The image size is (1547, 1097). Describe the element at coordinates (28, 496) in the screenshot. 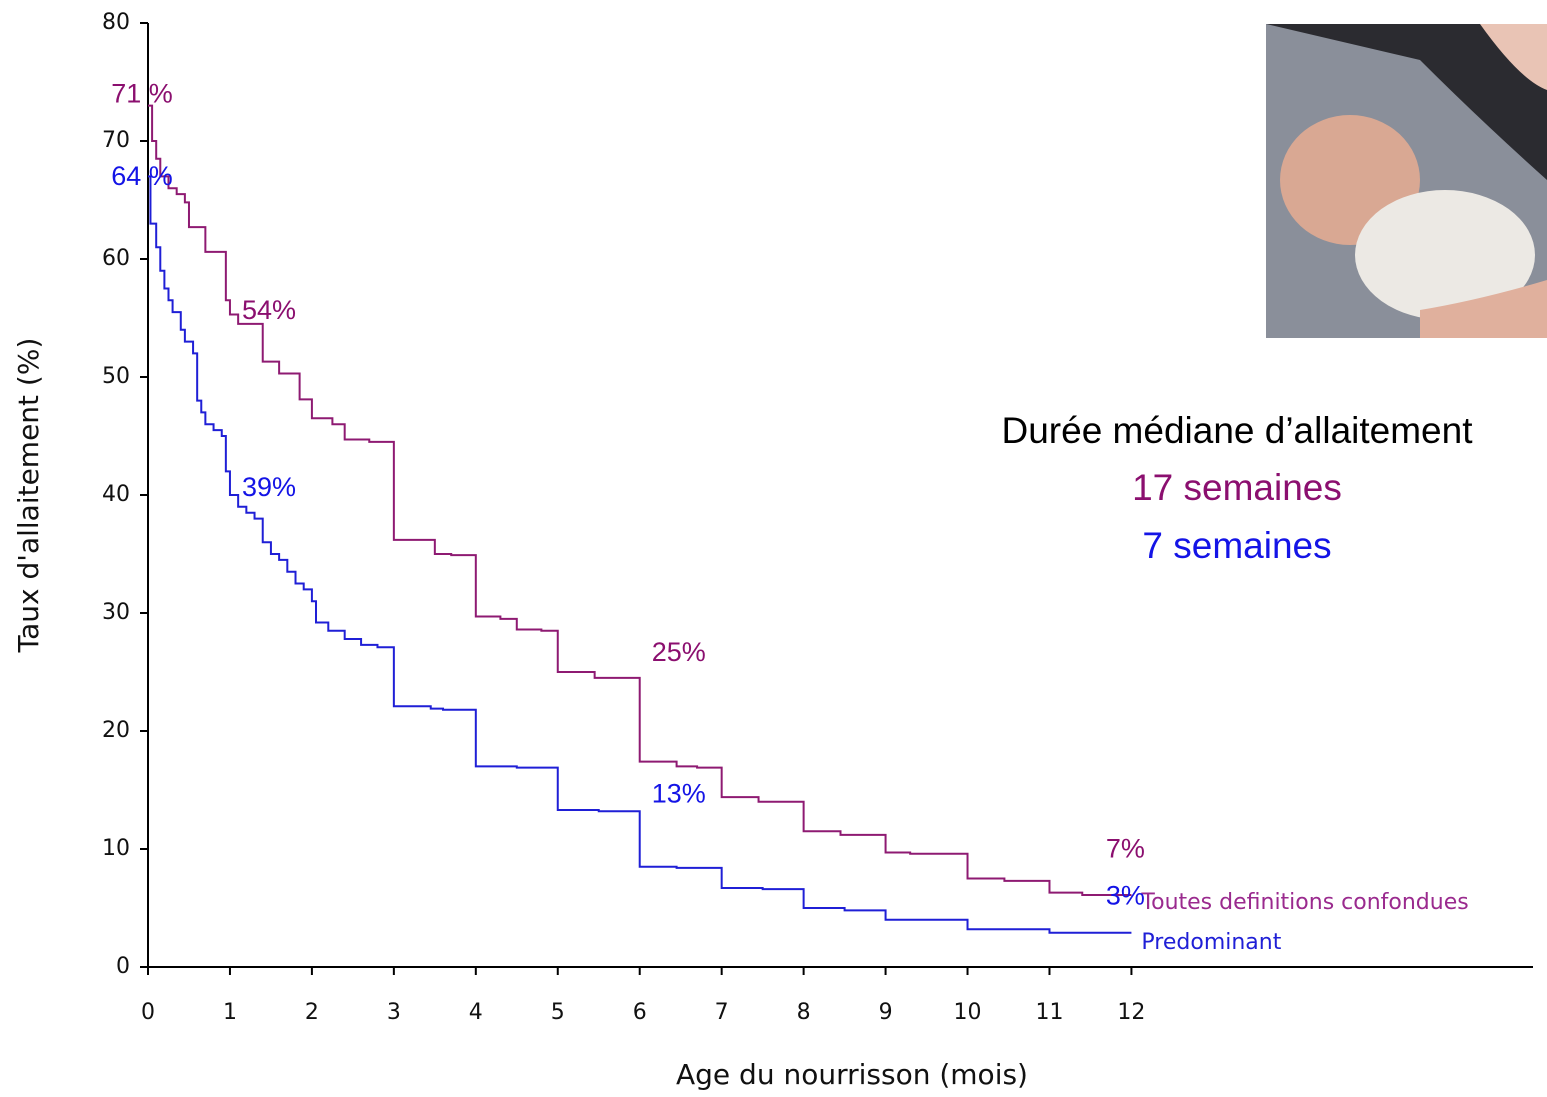

I see `y-axis-title: Taux d'allaitement (%)` at that location.